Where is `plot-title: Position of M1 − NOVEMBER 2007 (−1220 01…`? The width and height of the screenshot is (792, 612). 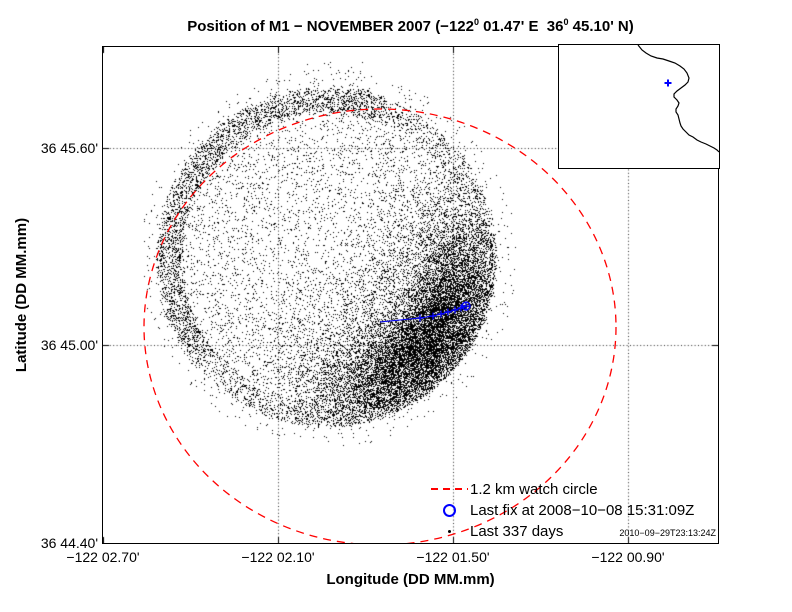
plot-title: Position of M1 − NOVEMBER 2007 (−1220 01… is located at coordinates (410, 26).